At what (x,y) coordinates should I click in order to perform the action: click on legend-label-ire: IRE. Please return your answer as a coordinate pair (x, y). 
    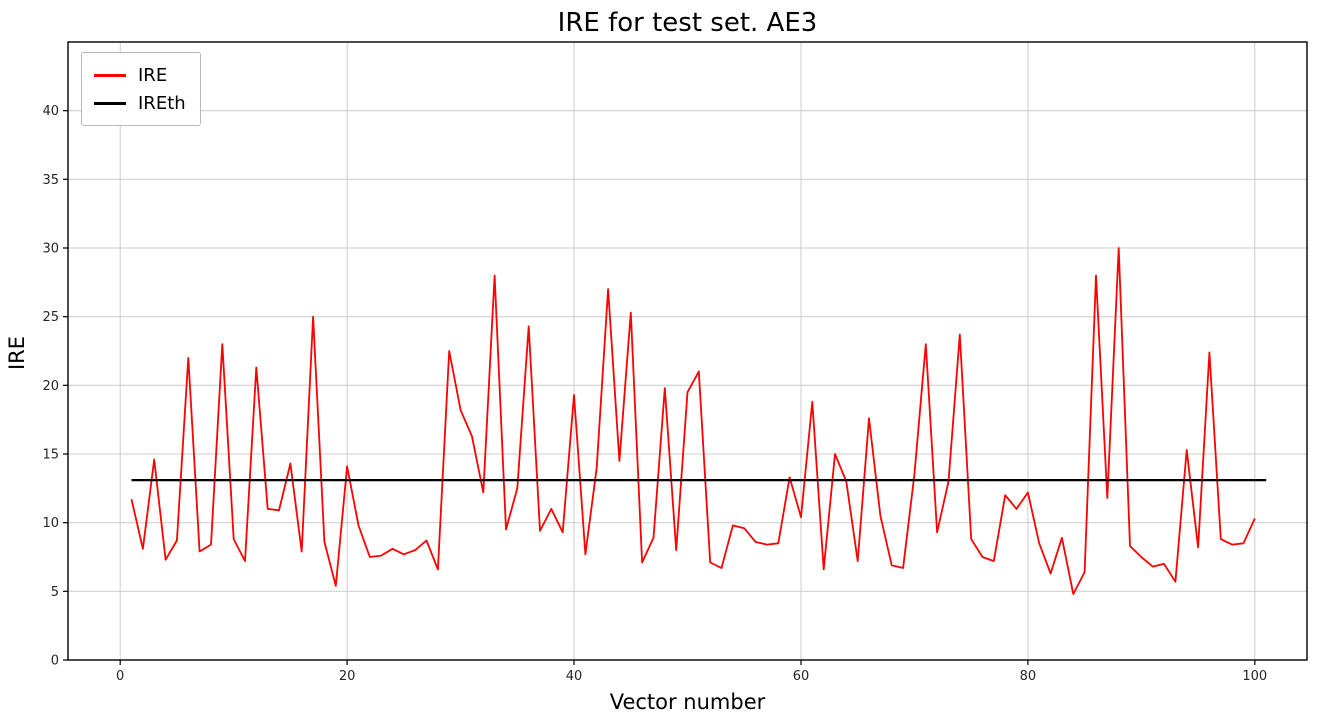
    Looking at the image, I should click on (153, 75).